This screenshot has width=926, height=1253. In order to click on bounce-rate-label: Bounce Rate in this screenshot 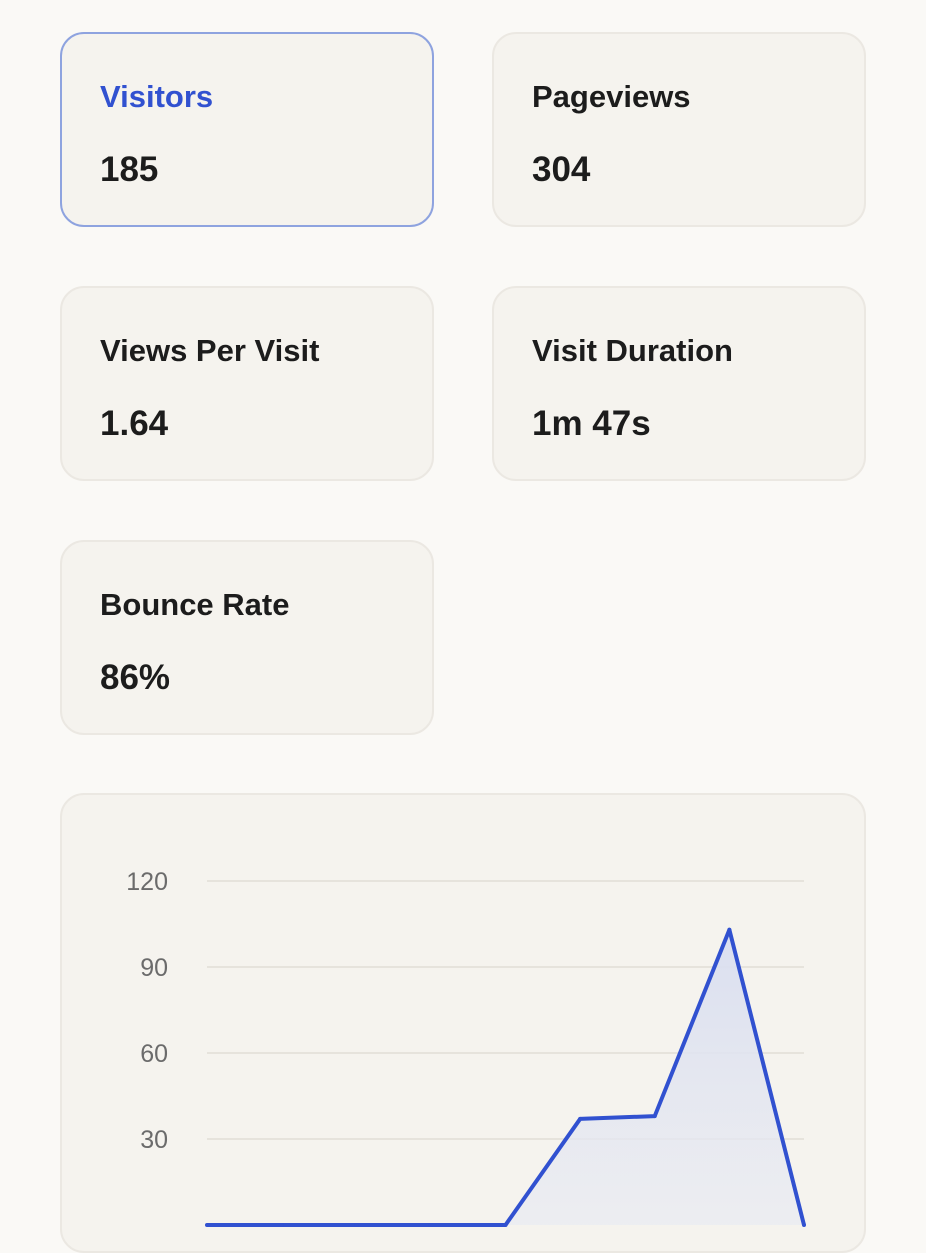, I will do `click(195, 604)`.